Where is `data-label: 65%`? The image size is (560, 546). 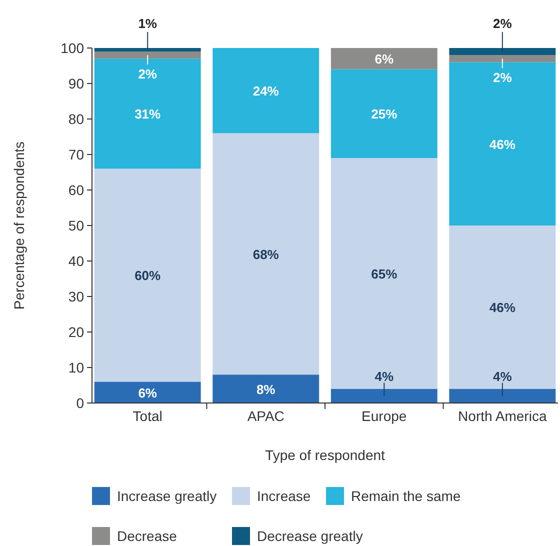
data-label: 65% is located at coordinates (384, 274).